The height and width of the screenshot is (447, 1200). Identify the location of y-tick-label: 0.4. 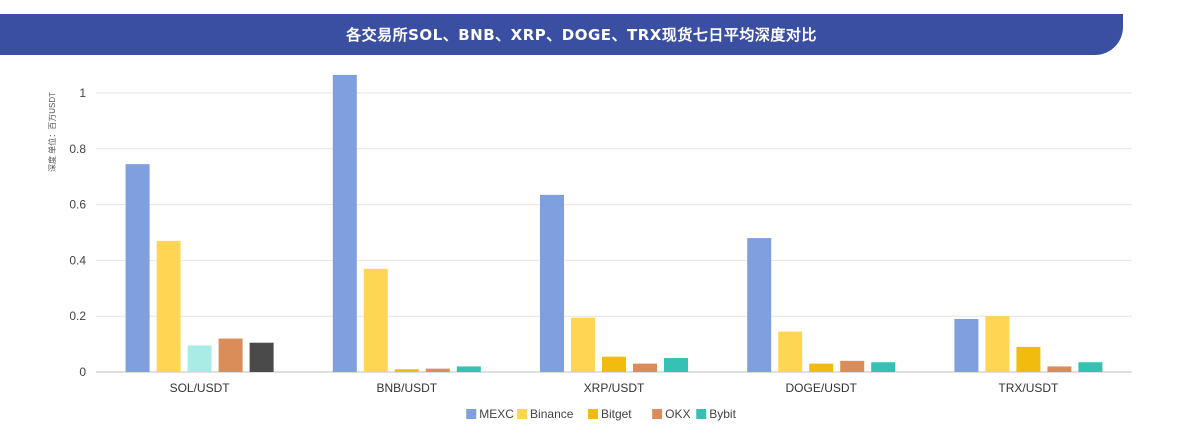
(77, 260).